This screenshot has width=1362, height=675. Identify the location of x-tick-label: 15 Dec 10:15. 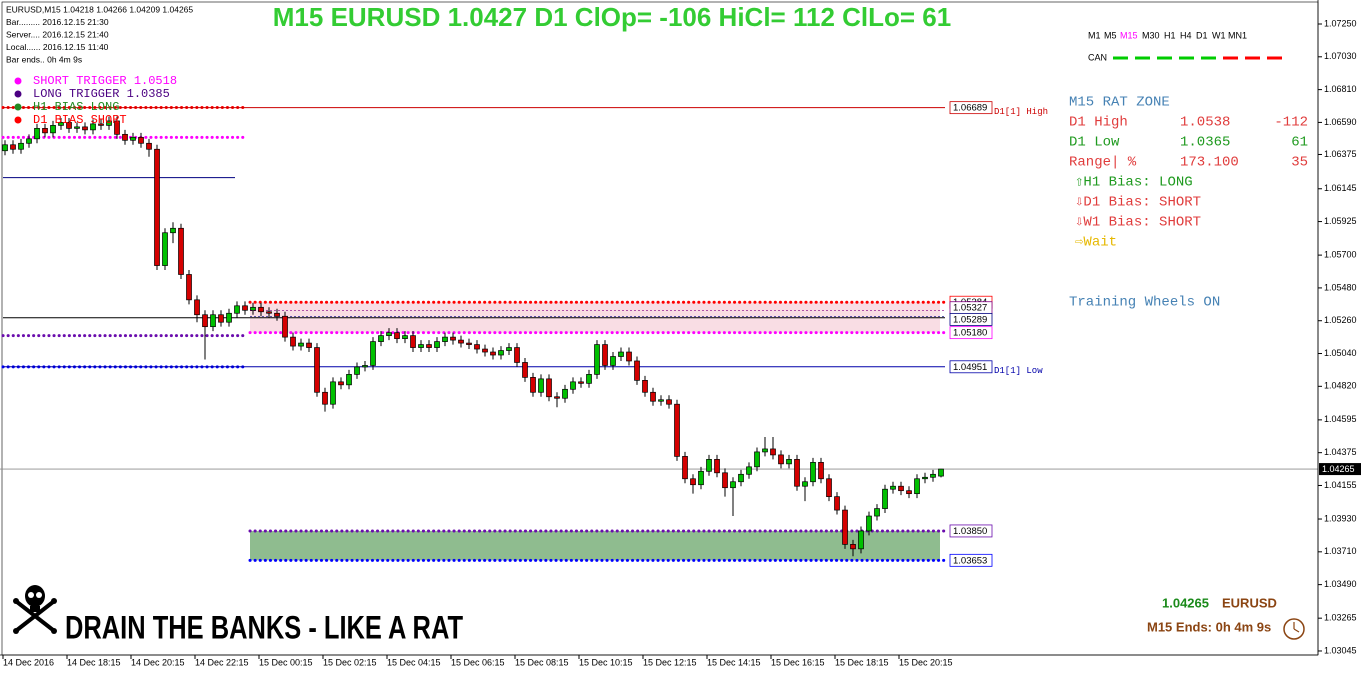
(606, 662).